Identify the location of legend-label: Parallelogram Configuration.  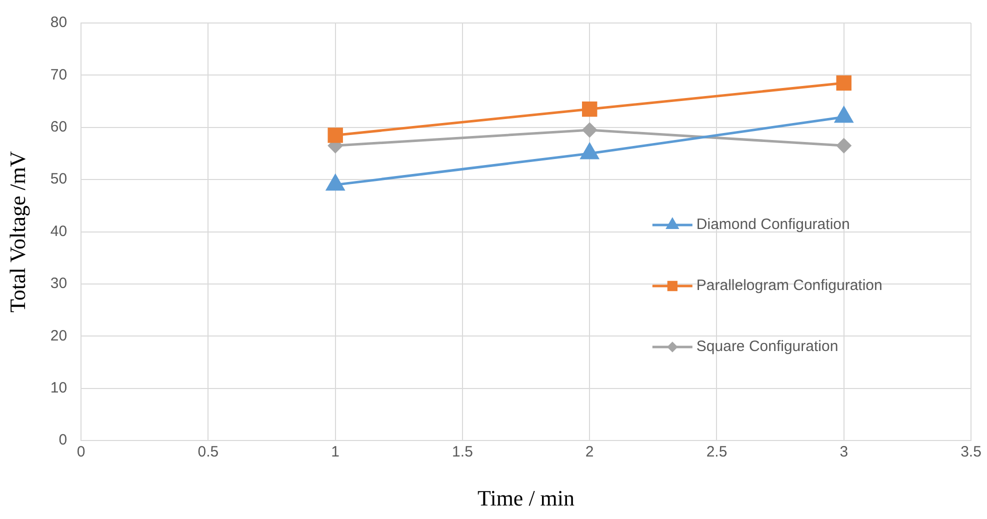
(789, 285).